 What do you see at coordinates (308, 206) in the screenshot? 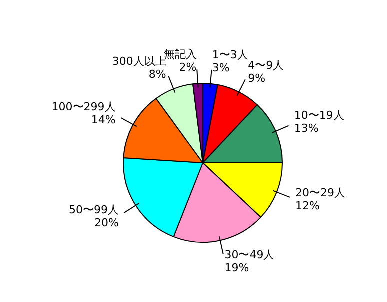
I see `data-label: 12%` at bounding box center [308, 206].